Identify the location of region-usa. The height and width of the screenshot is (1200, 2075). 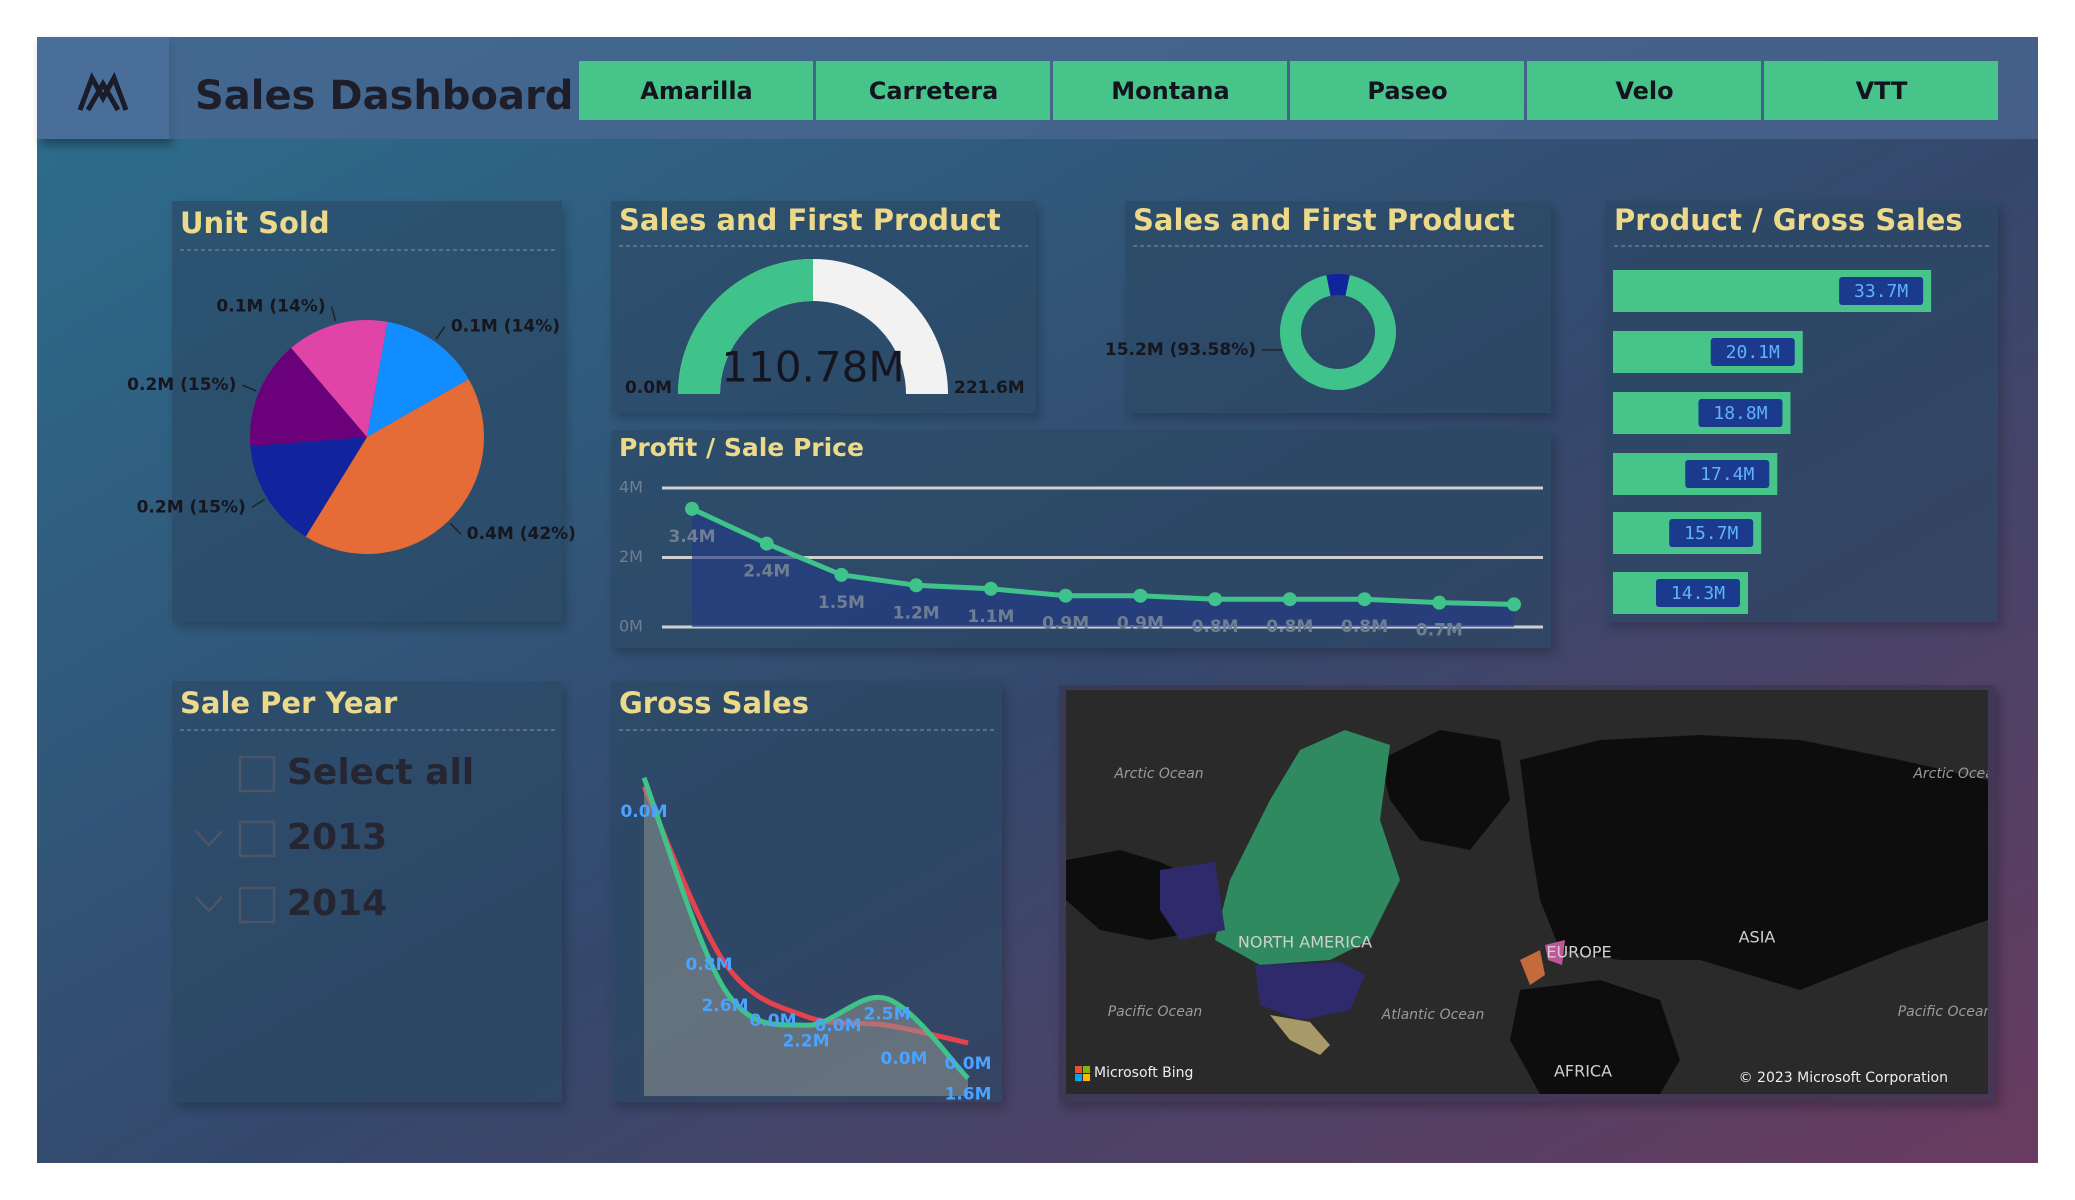
(1310, 991).